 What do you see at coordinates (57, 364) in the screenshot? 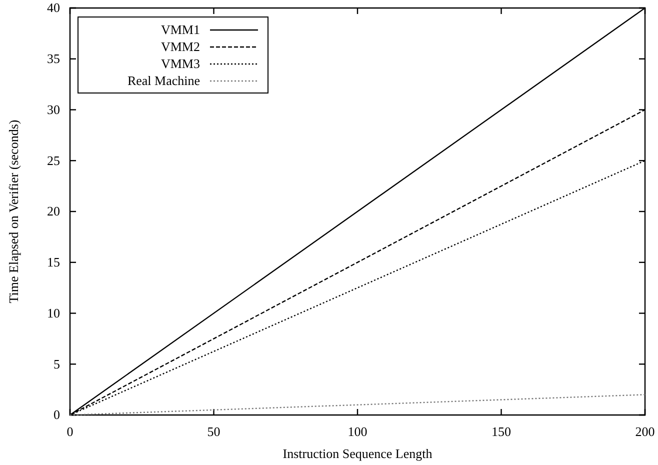
I see `y-tick-label: 5` at bounding box center [57, 364].